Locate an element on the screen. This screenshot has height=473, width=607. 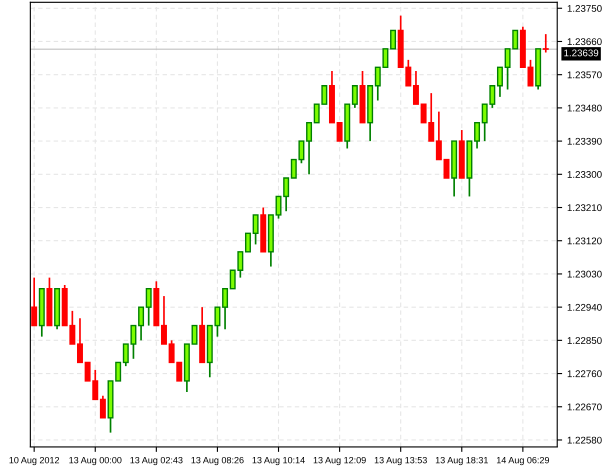
x-tick-label: 13 Aug 12:09 is located at coordinates (340, 461).